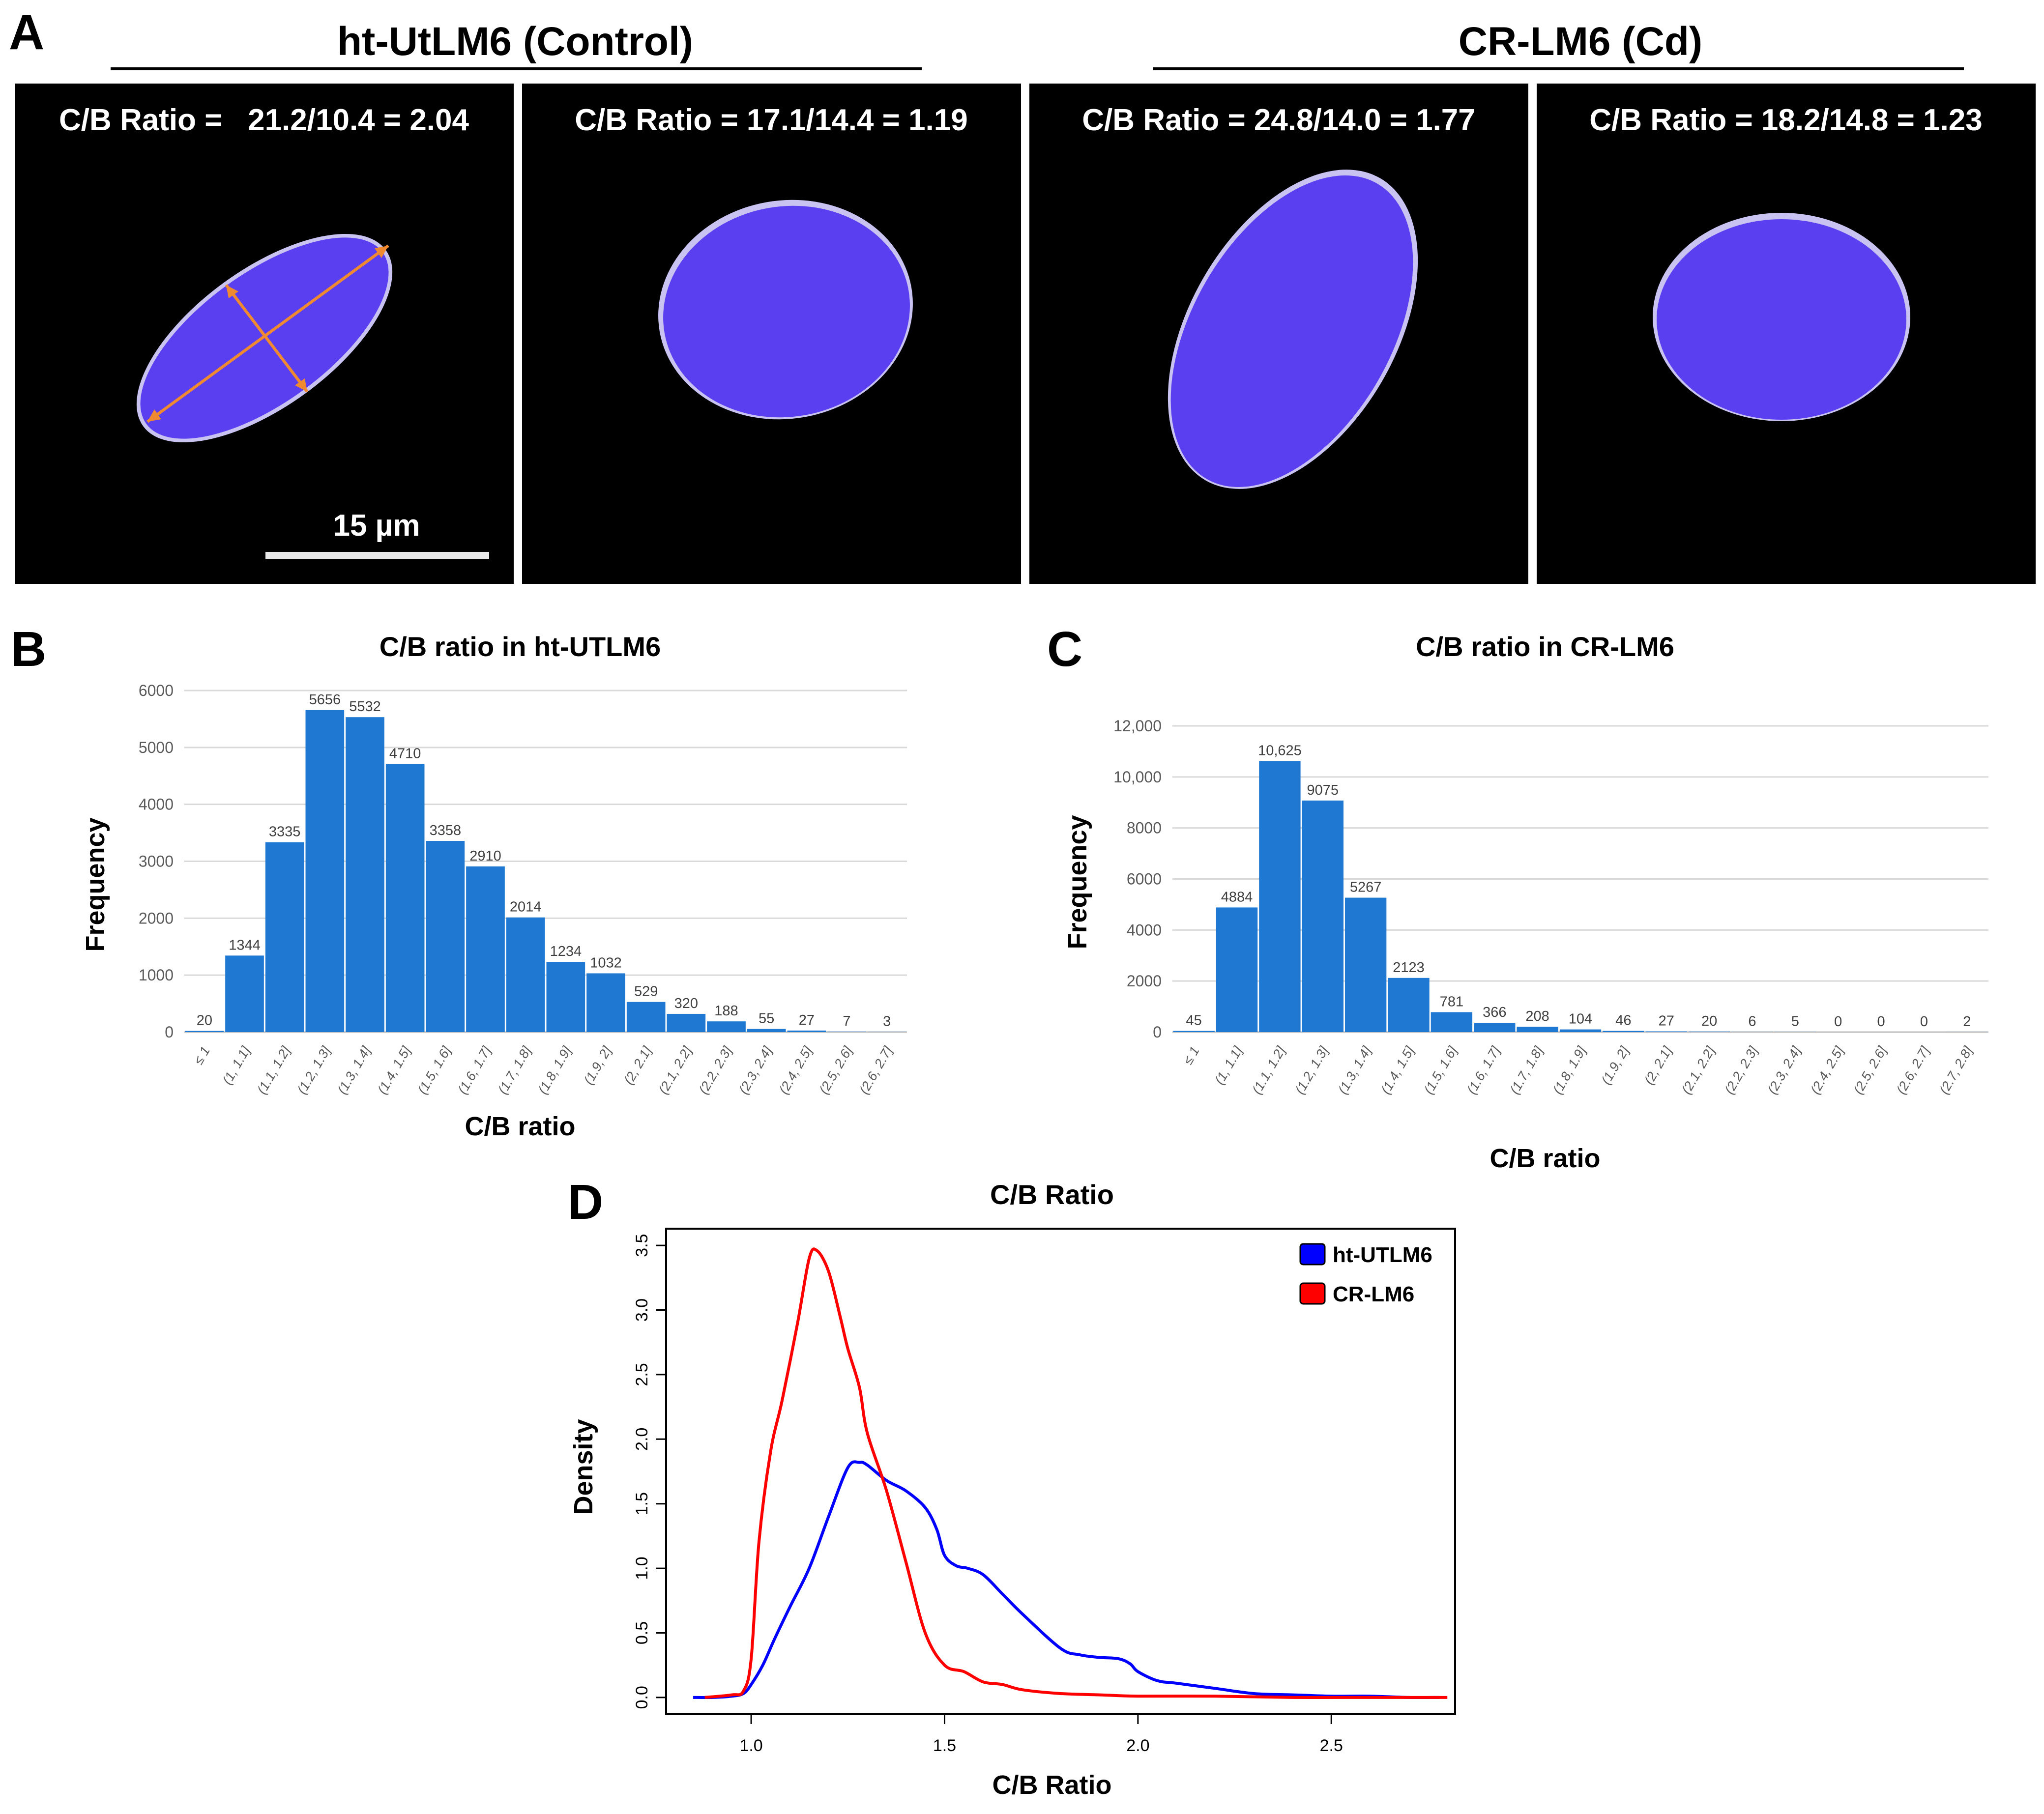 This screenshot has height=1814, width=2044. I want to click on bar-value-label: 2014, so click(526, 907).